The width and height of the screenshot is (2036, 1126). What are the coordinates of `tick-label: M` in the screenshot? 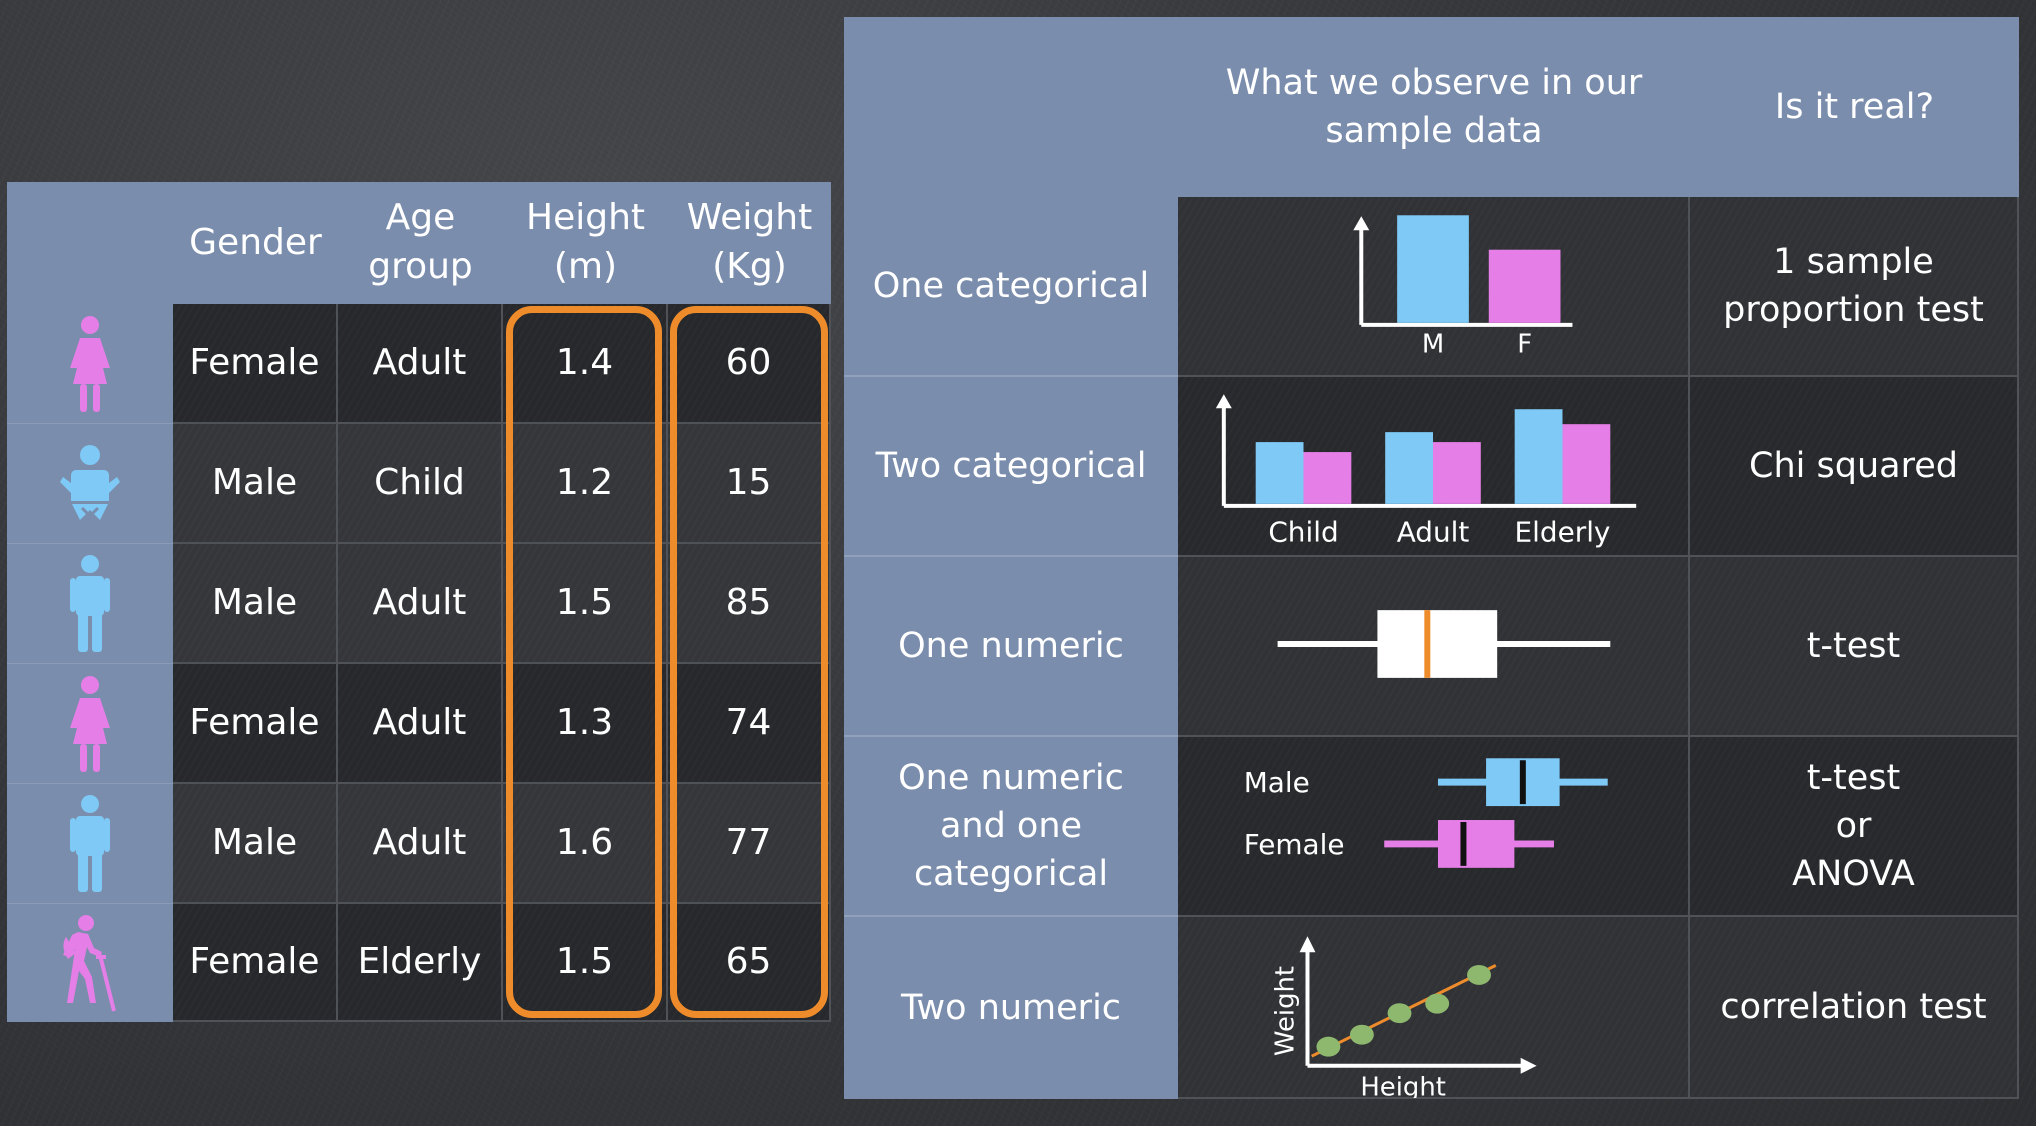 It's located at (1433, 345).